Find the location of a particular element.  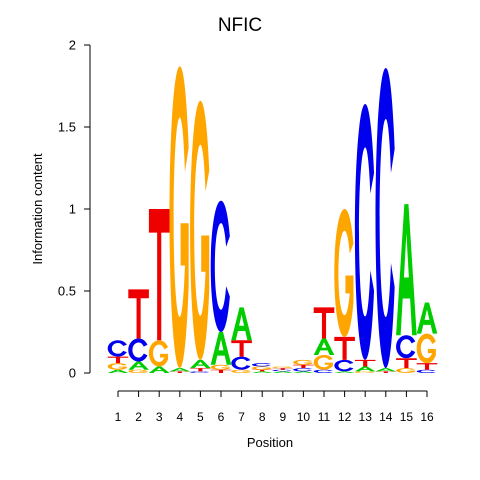

y-tick-label: 1 is located at coordinates (72, 209).